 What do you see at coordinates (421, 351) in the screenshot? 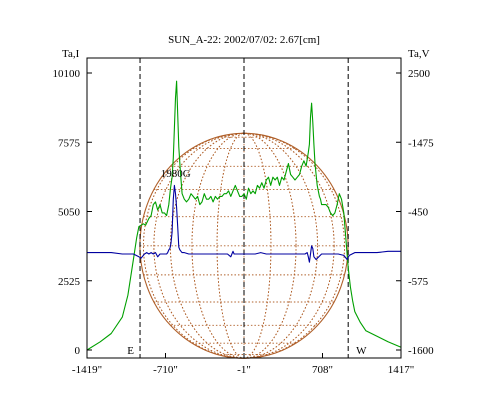
I see `right-y-tick-label: -1600` at bounding box center [421, 351].